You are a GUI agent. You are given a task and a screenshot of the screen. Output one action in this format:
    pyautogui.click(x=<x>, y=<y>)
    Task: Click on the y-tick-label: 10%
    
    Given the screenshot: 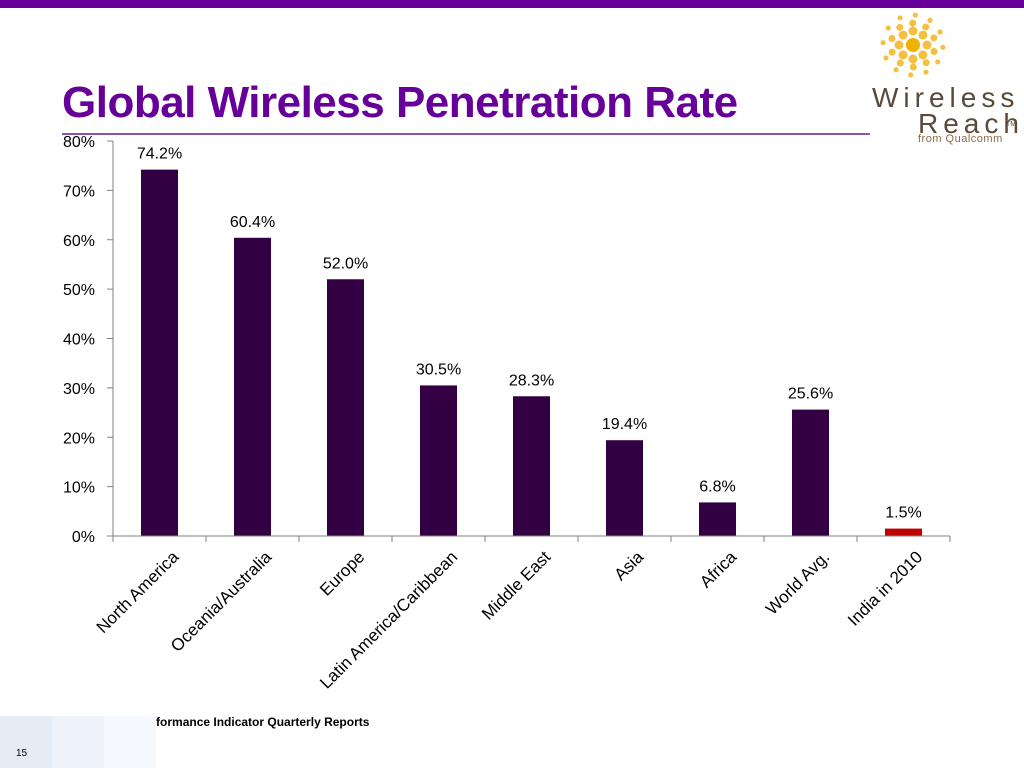 What is the action you would take?
    pyautogui.click(x=79, y=488)
    